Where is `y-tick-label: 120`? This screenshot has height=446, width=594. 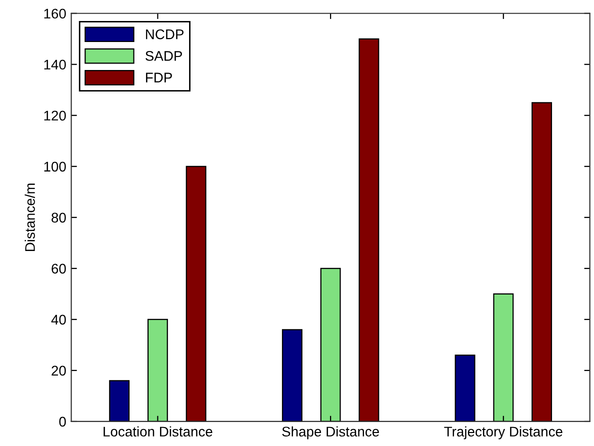
y-tick-label: 120 is located at coordinates (55, 115).